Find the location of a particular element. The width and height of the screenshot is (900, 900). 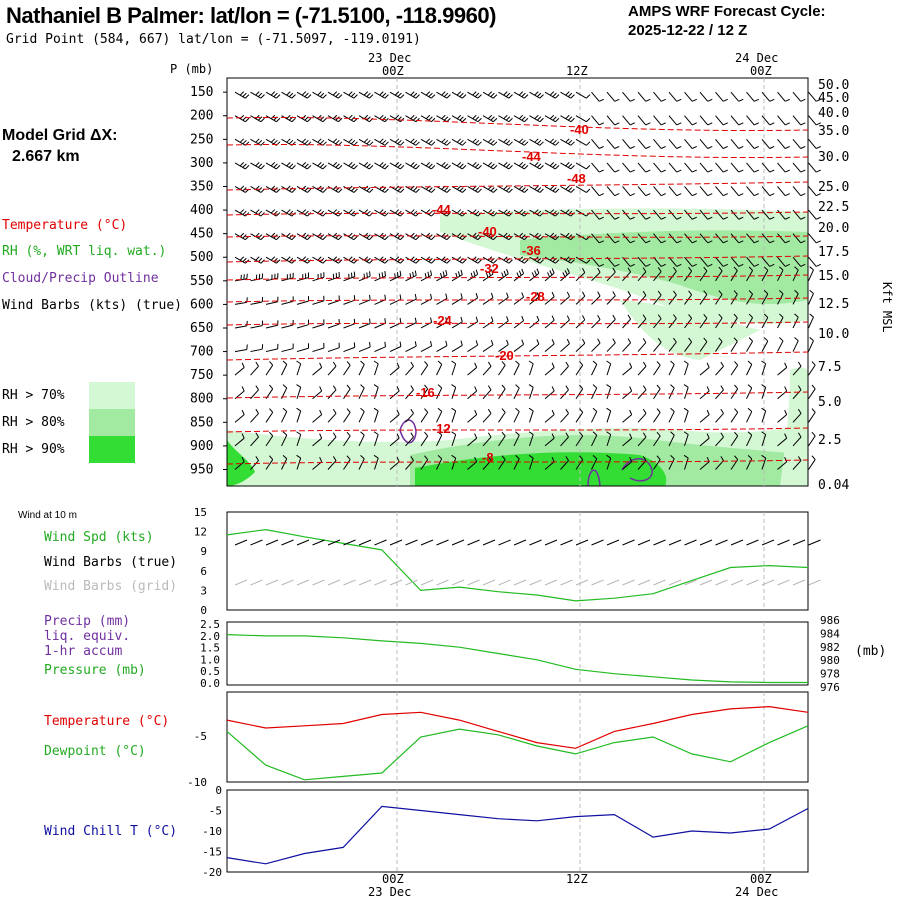

height-tick-label: 40.0 is located at coordinates (833, 113).